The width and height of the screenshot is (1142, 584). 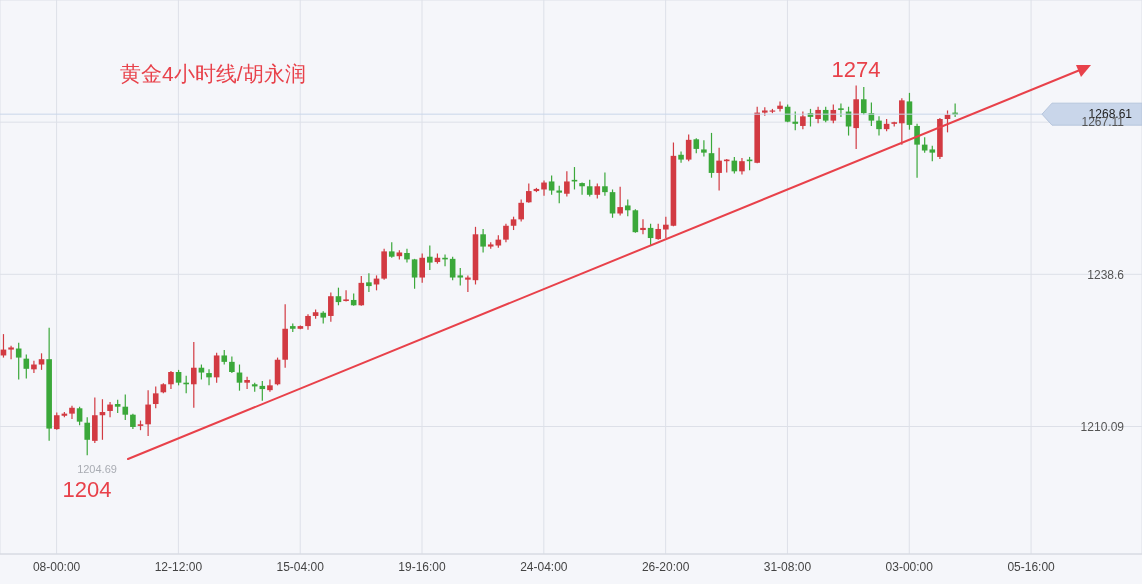 I want to click on x-tick-label: 08-00:00, so click(x=56, y=566).